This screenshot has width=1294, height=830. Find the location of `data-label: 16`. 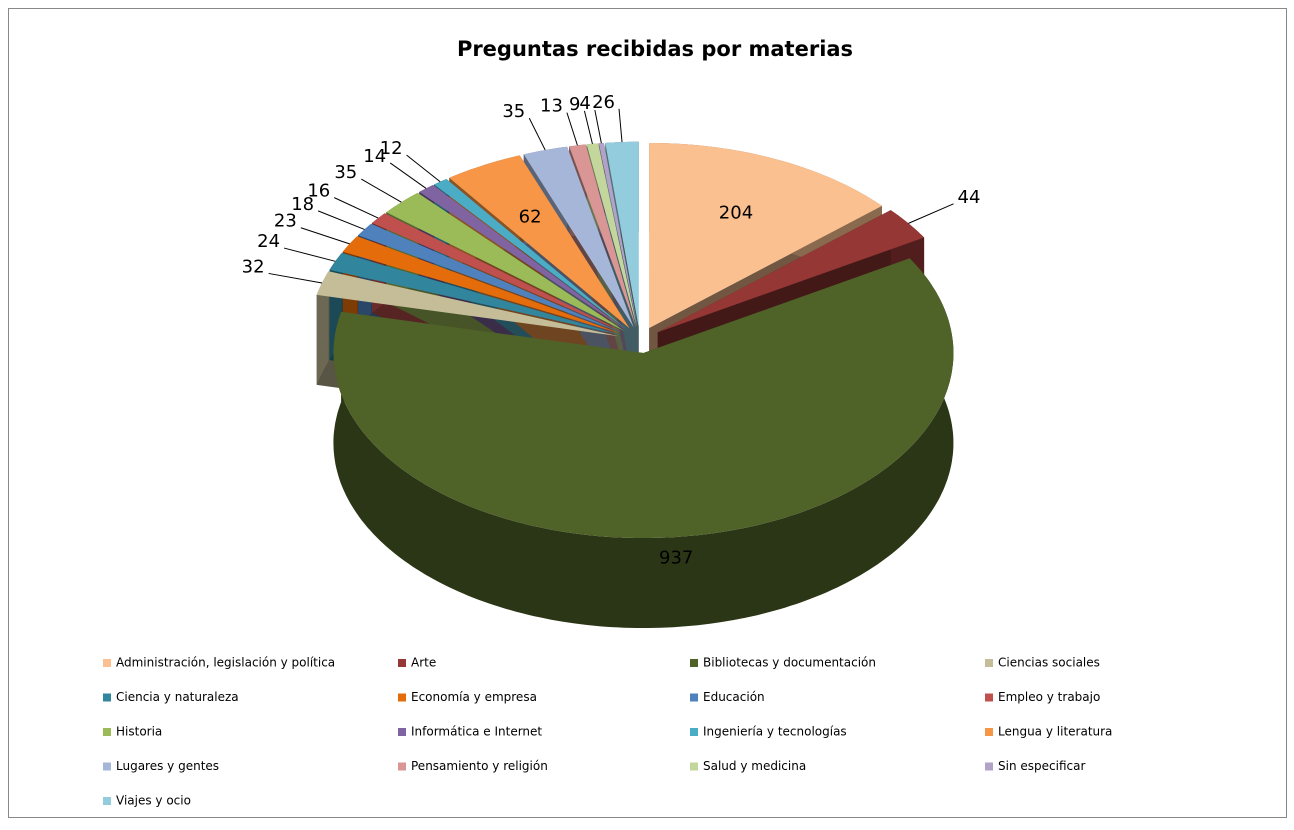

data-label: 16 is located at coordinates (318, 191).